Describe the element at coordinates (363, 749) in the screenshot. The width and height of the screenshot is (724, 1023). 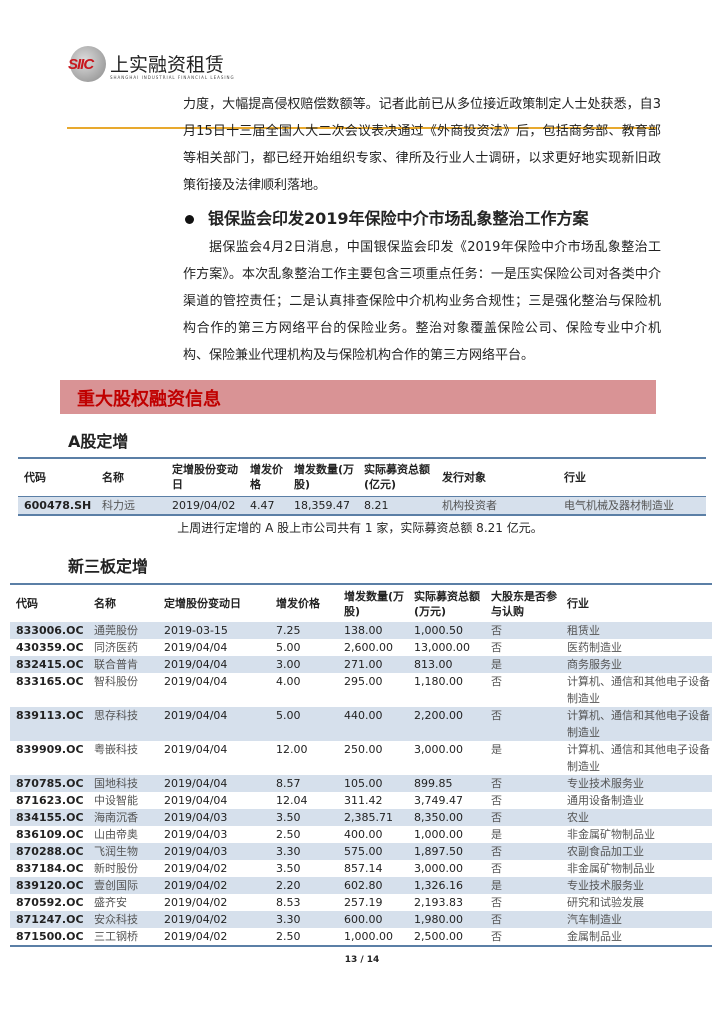
I see `table-cell: 250.00` at that location.